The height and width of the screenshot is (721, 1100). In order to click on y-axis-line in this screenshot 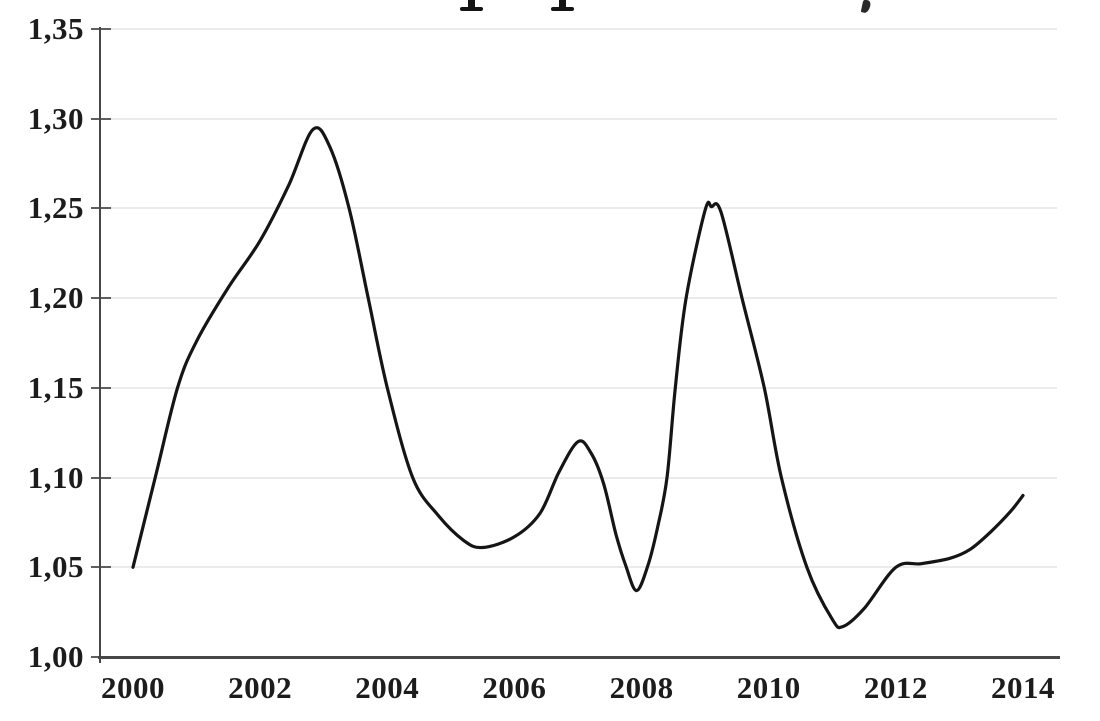, I will do `click(100, 345)`.